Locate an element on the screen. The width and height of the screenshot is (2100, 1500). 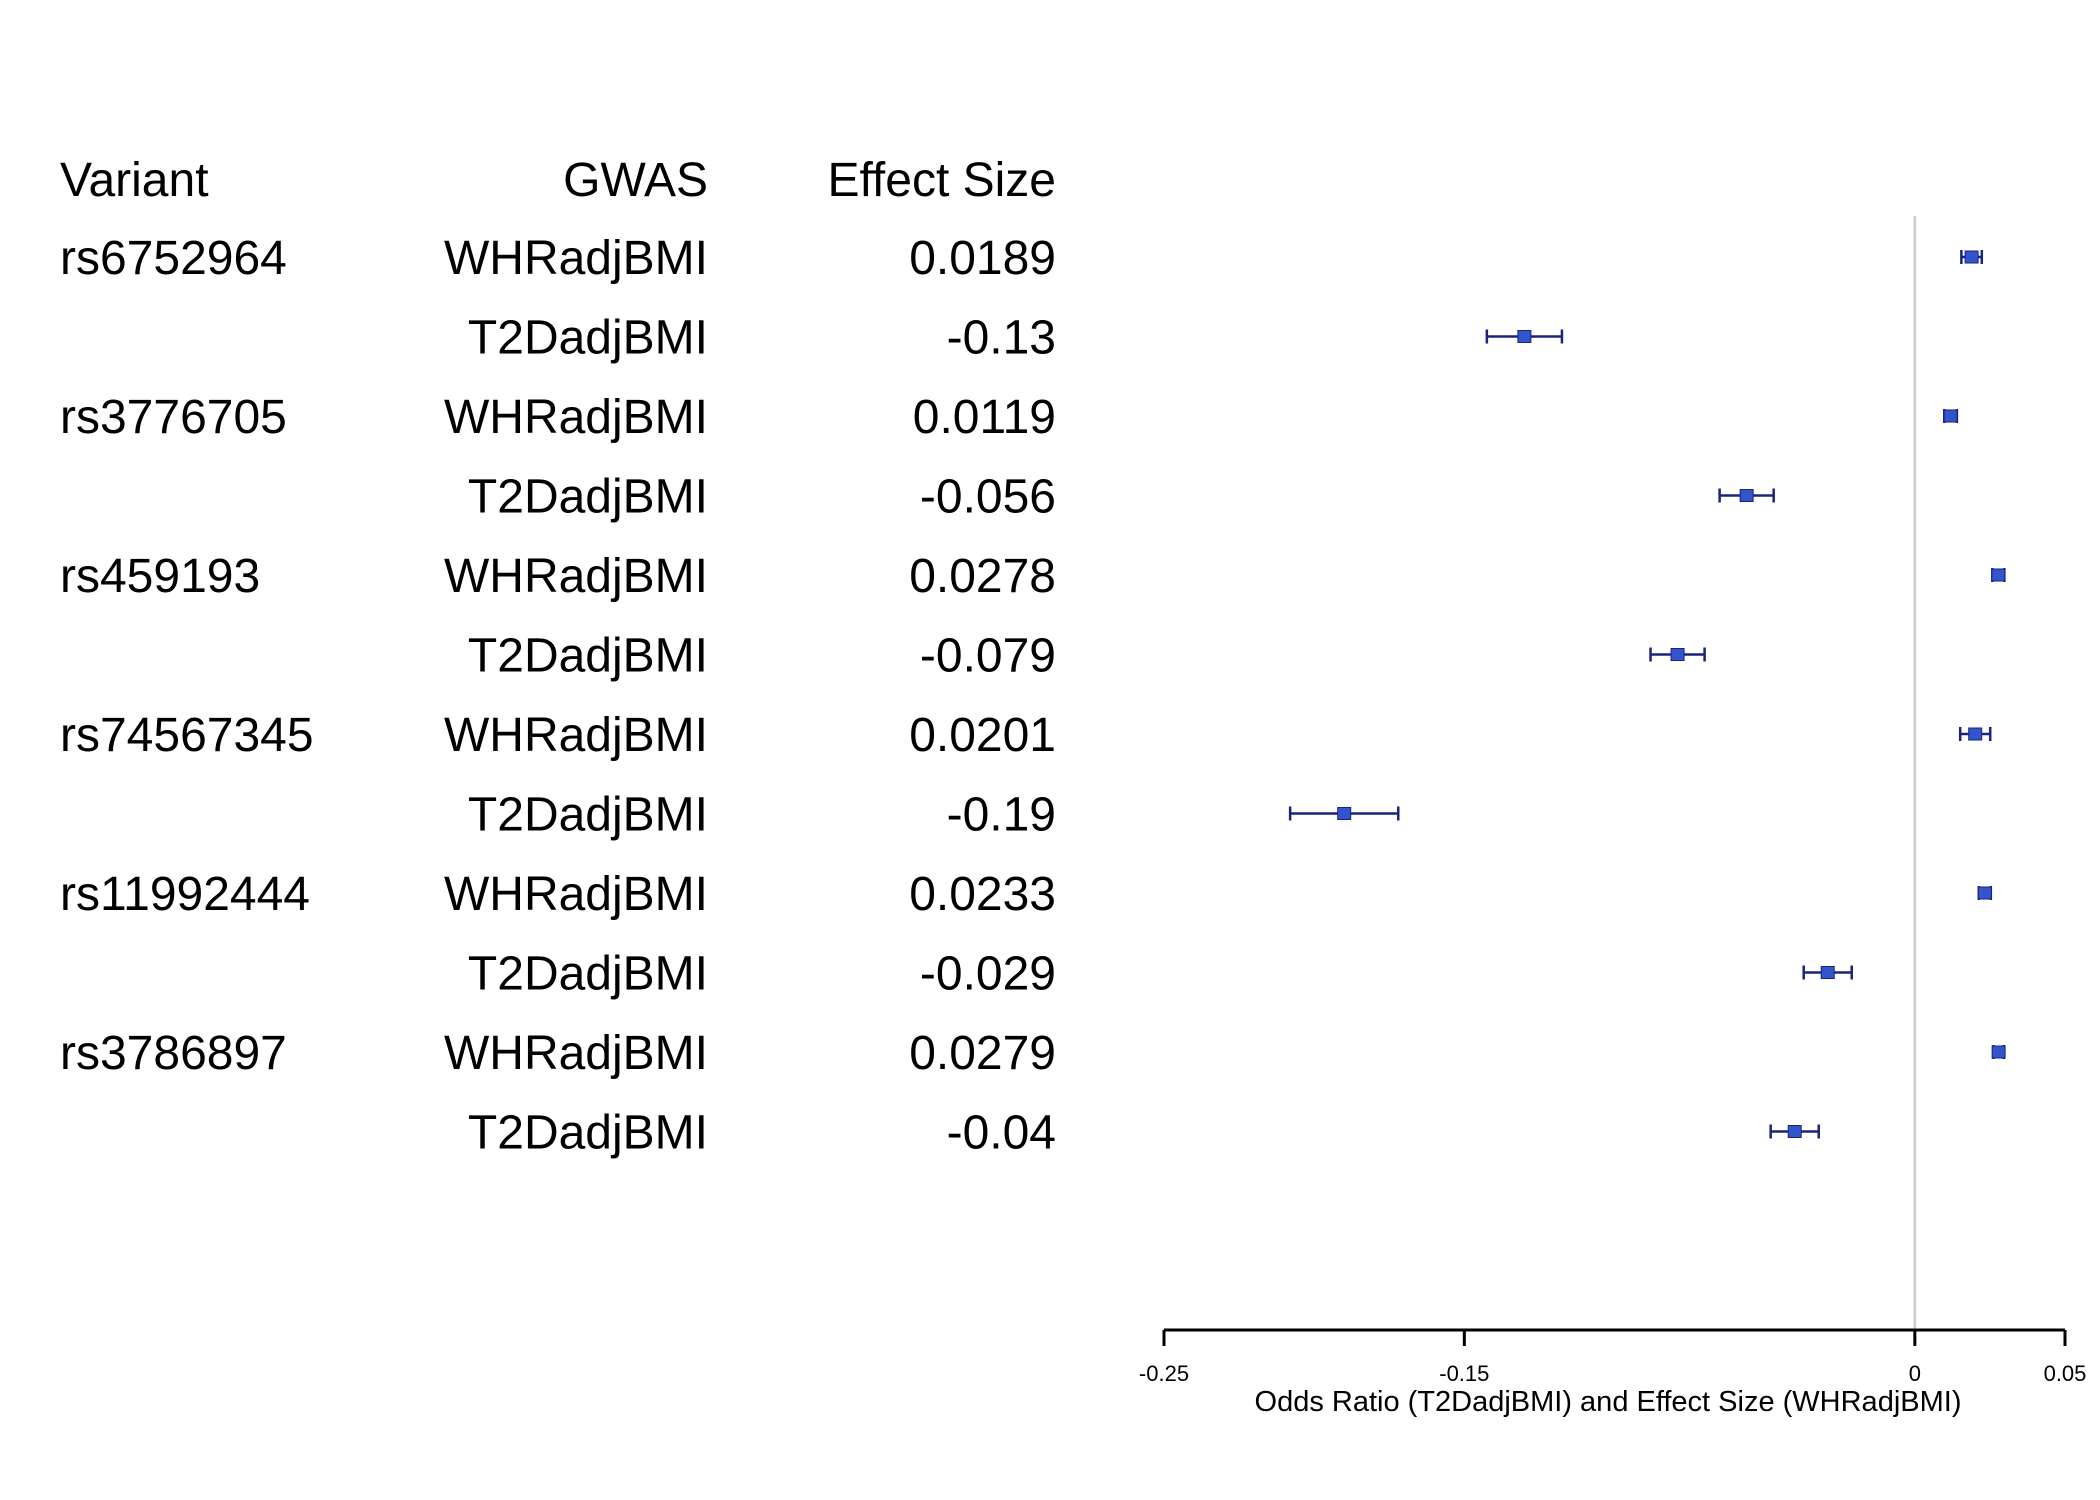
effect-size-label: 0.0279 is located at coordinates (982, 1053).